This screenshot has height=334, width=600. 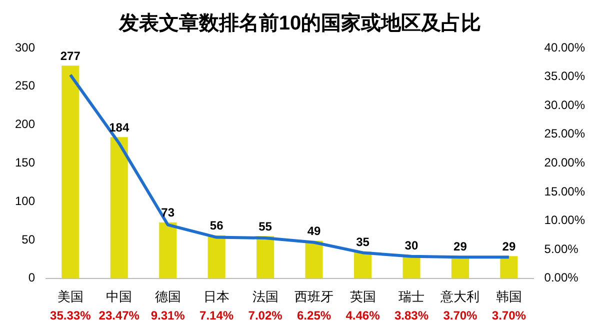 I want to click on y-tick-label: 0, so click(x=32, y=277).